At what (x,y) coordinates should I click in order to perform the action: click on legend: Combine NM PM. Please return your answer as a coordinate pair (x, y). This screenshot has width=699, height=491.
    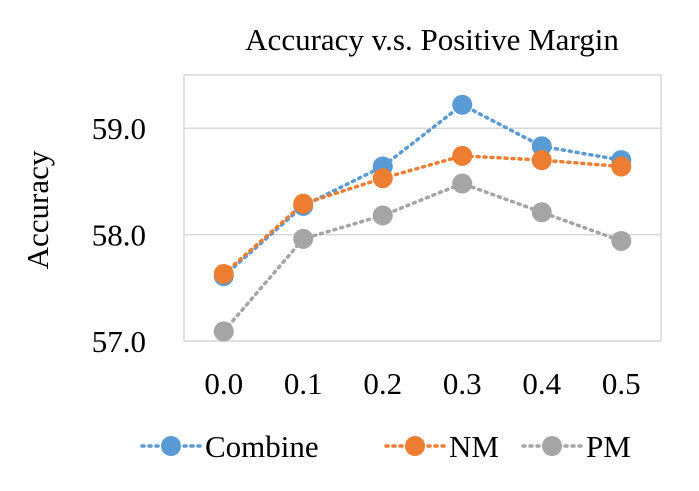
    Looking at the image, I should click on (385, 446).